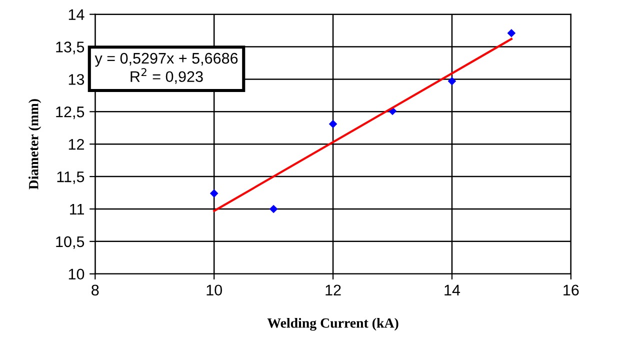  I want to click on y-tick-label: 12, so click(76, 144).